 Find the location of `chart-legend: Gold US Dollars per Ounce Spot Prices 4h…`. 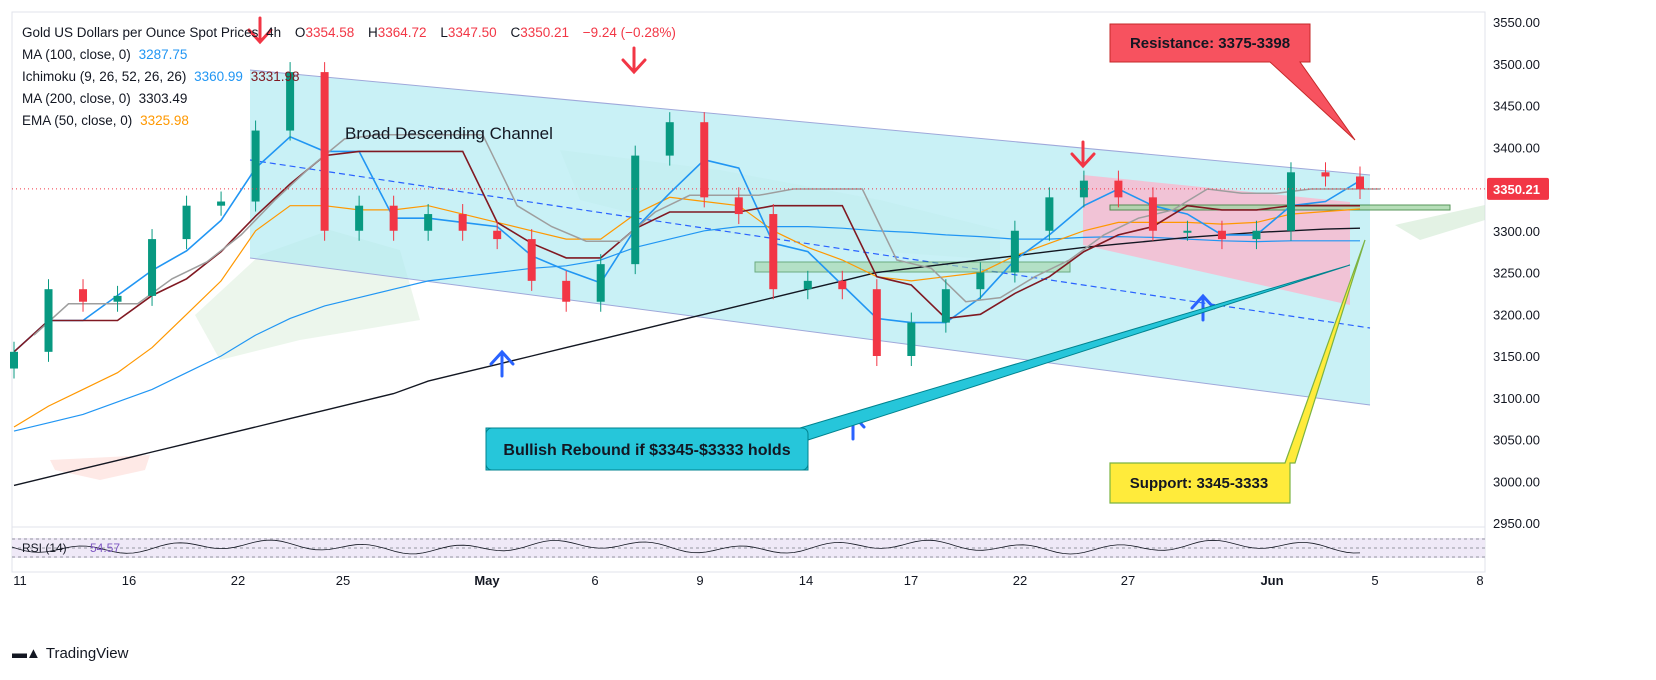

chart-legend: Gold US Dollars per Ounce Spot Prices 4h… is located at coordinates (349, 77).